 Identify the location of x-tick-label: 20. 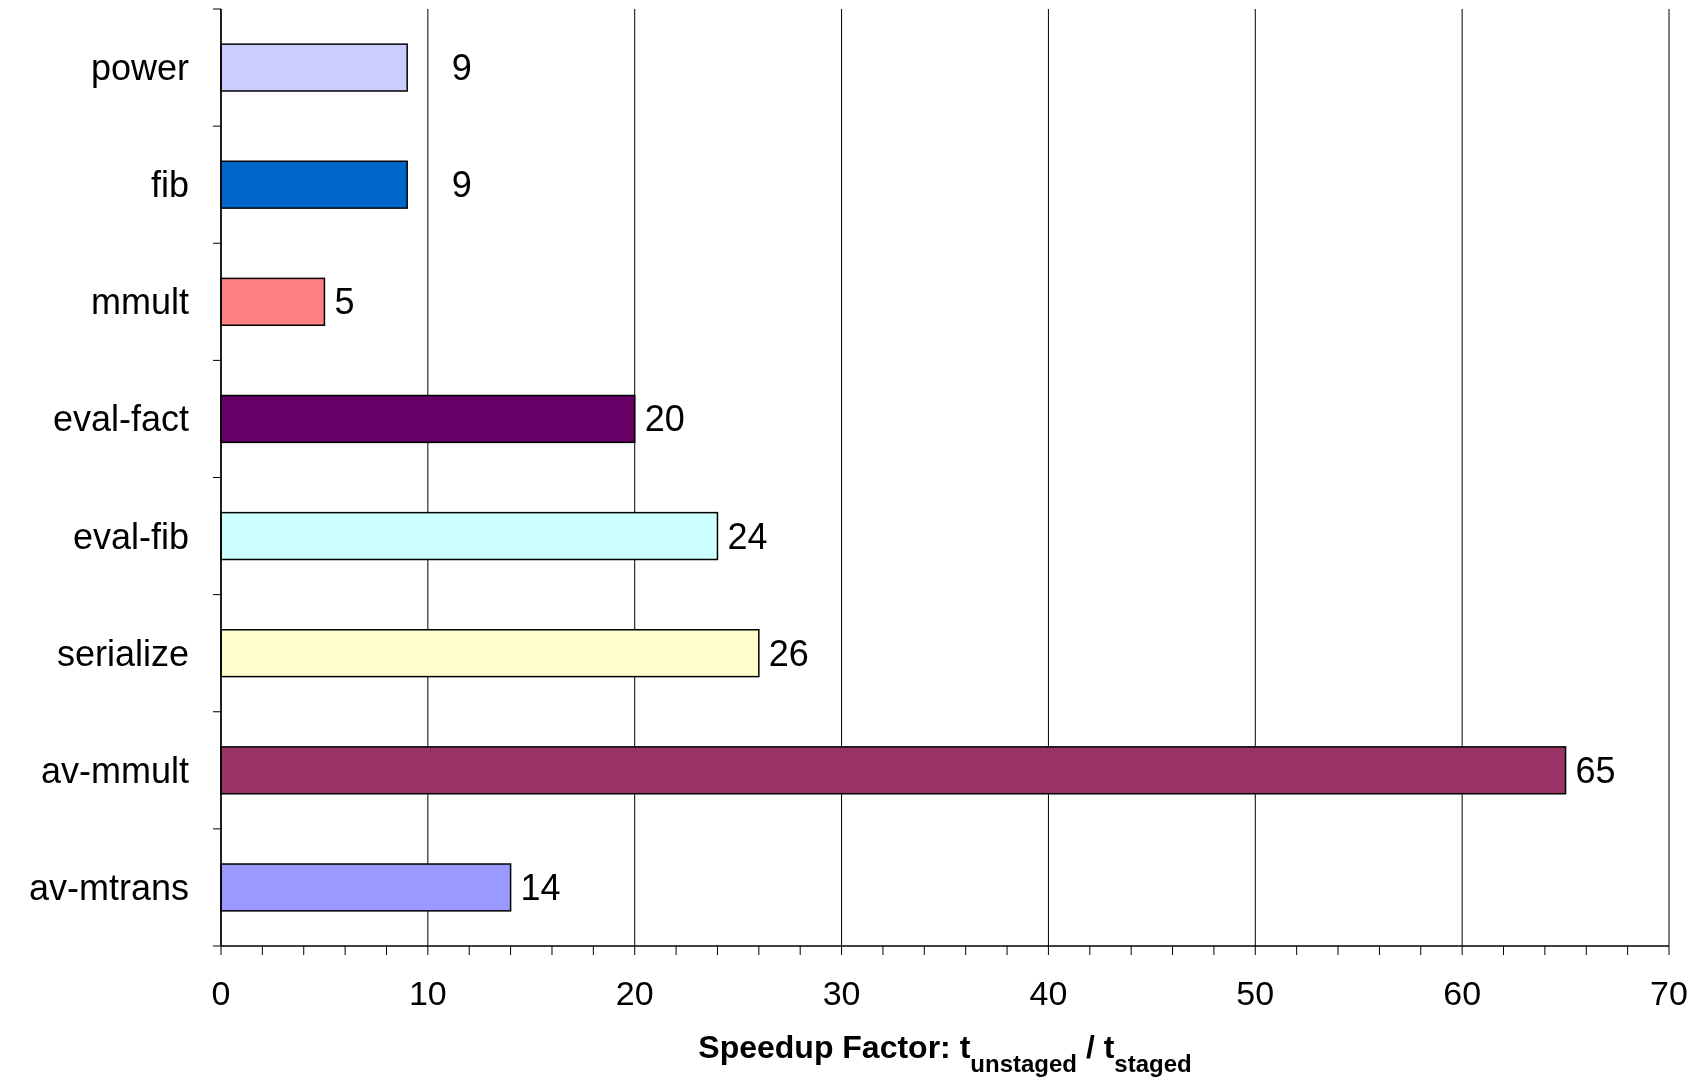
(634, 993).